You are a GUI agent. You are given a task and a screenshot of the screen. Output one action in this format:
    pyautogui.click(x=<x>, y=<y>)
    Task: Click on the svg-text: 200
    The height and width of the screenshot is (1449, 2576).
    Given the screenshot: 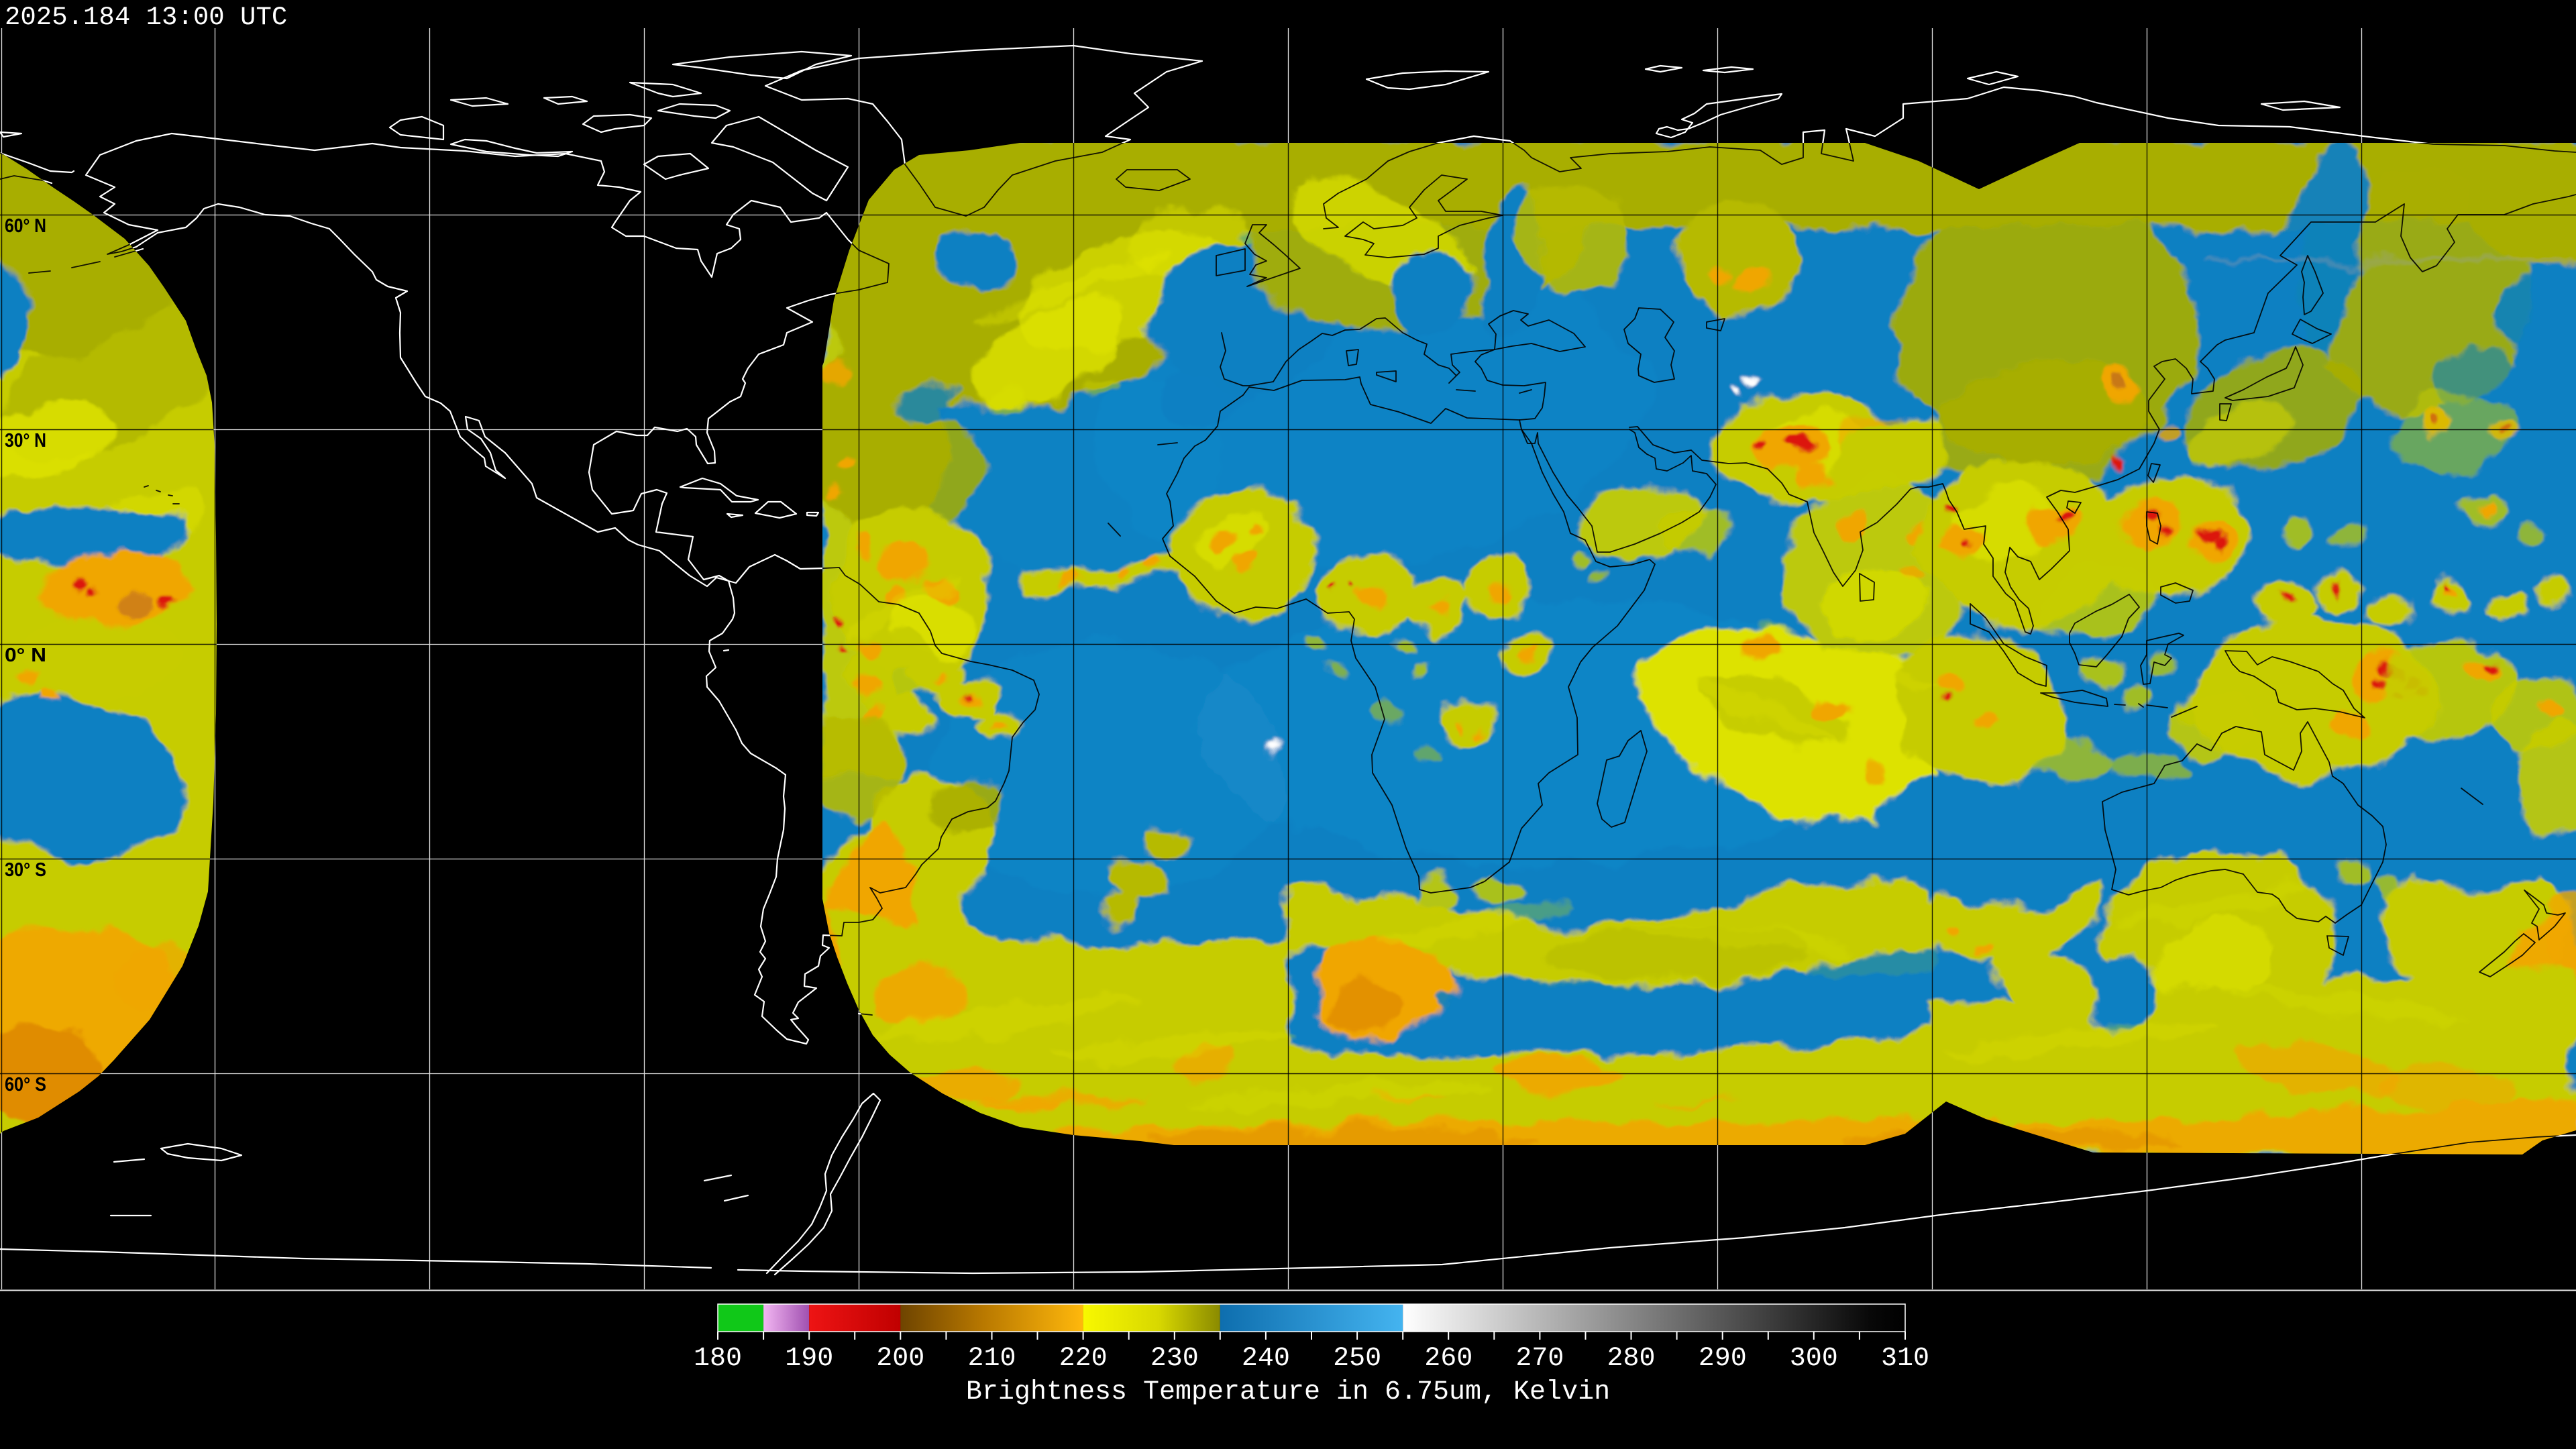 What is the action you would take?
    pyautogui.click(x=900, y=1359)
    